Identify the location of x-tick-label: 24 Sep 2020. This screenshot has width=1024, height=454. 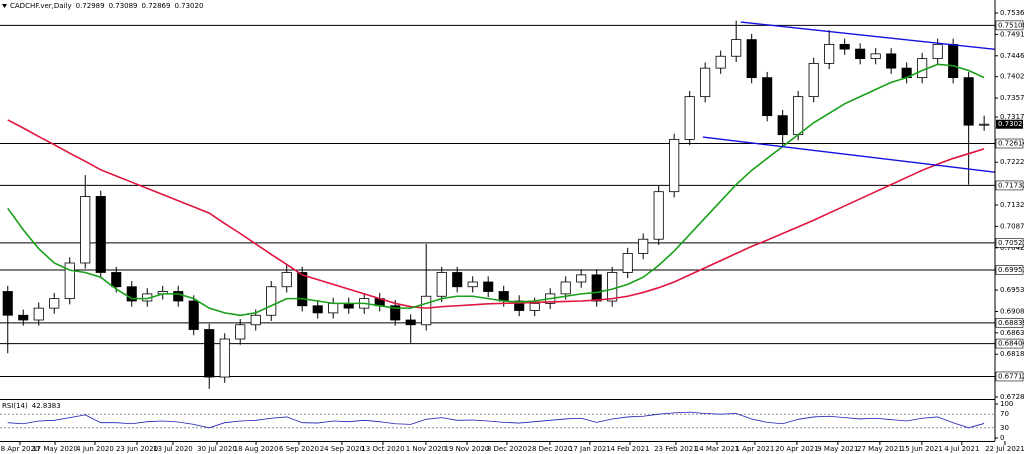
(342, 449).